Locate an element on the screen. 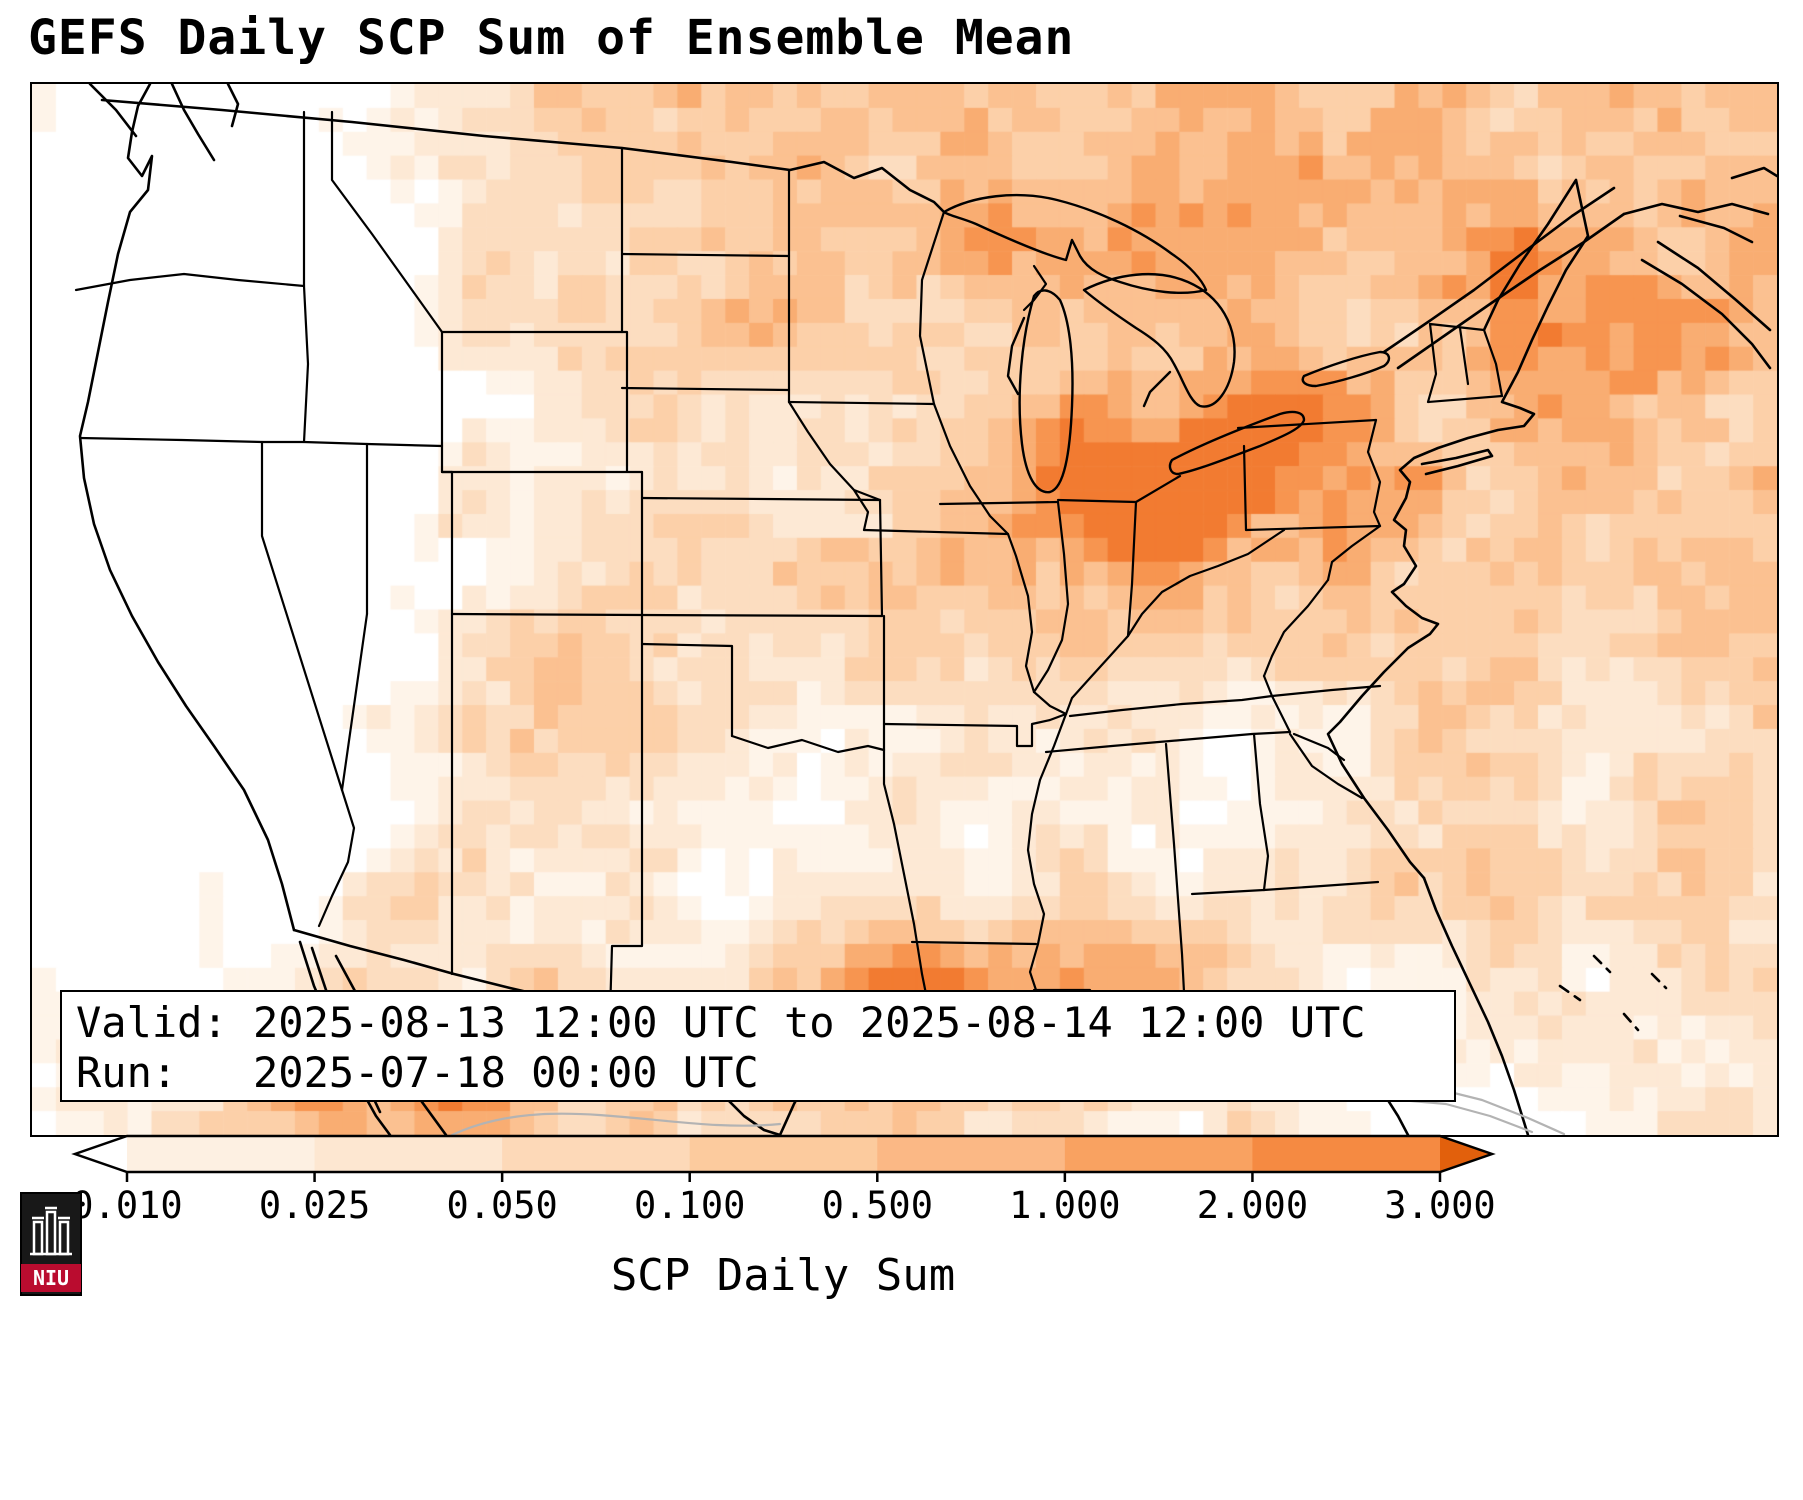  colorbar-over-arrow is located at coordinates (1466, 1154).